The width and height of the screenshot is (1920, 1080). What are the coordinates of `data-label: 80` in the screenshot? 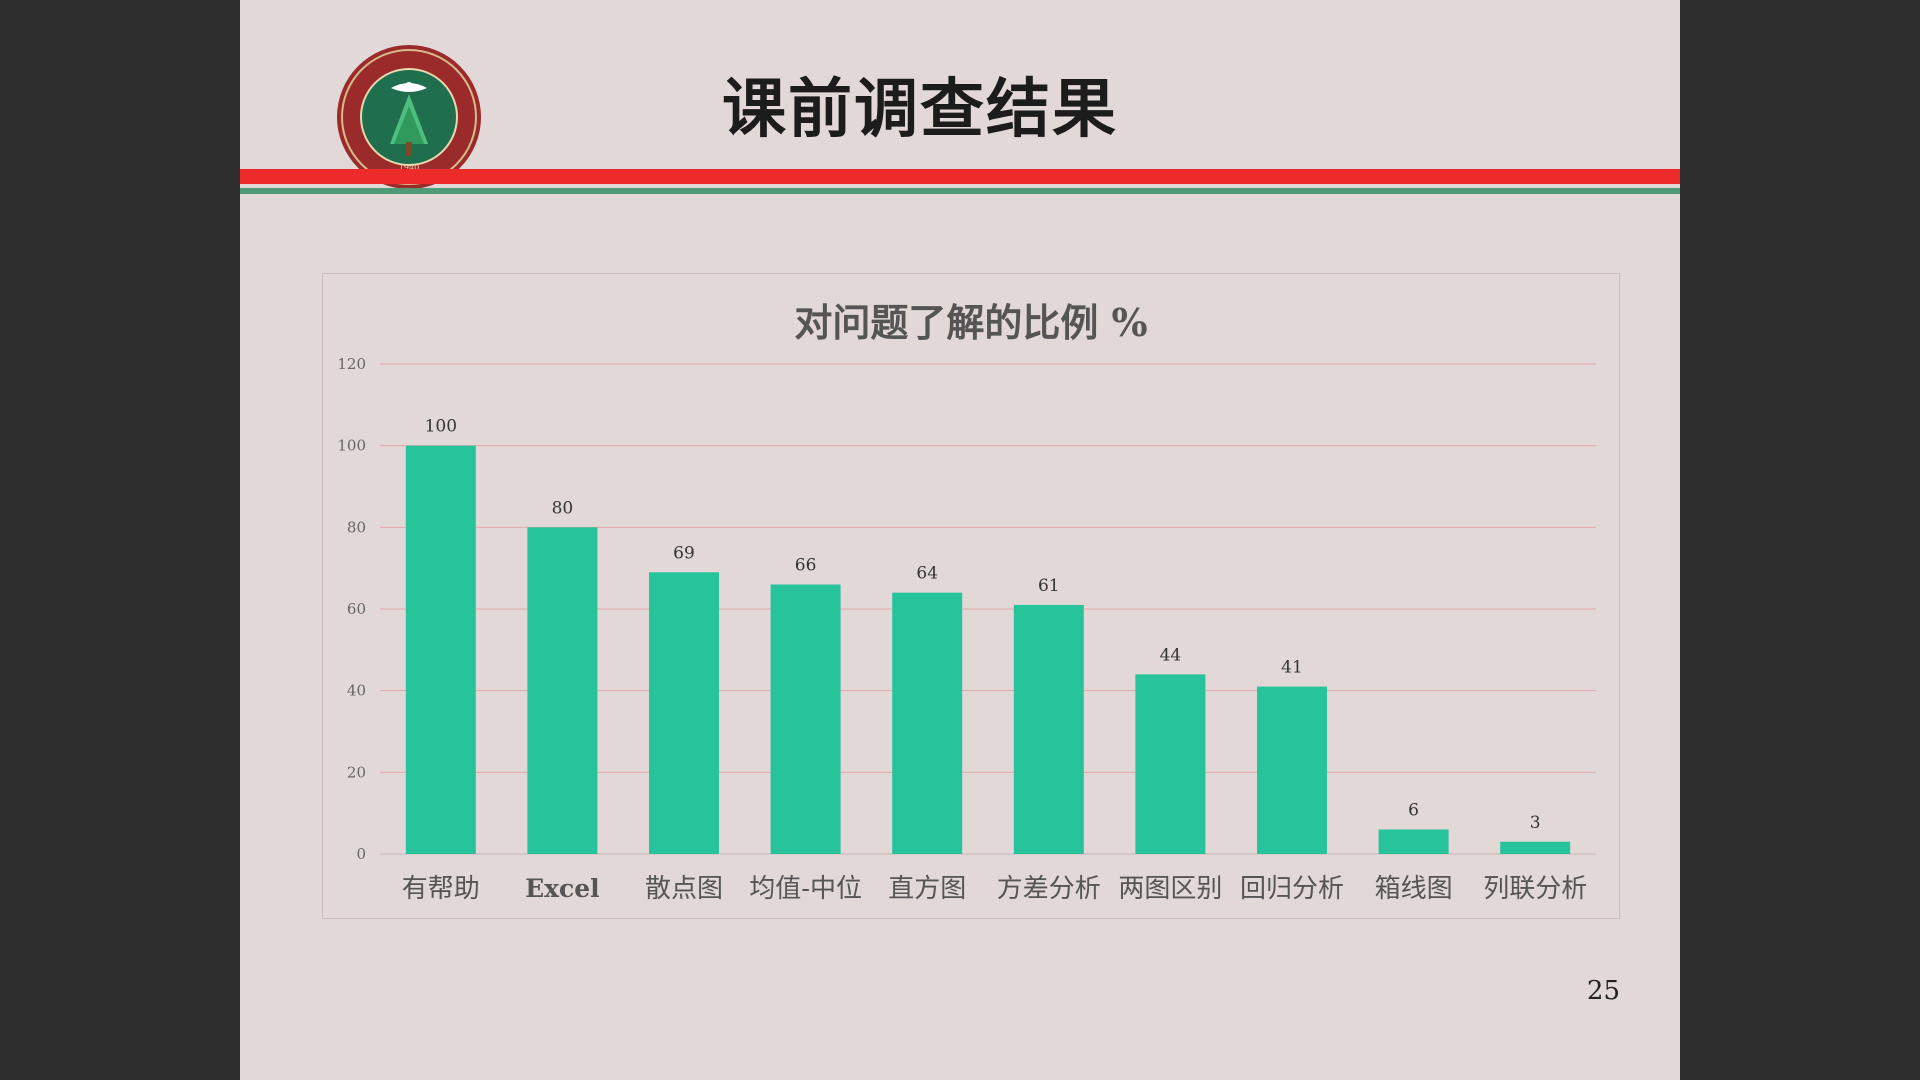 It's located at (563, 508).